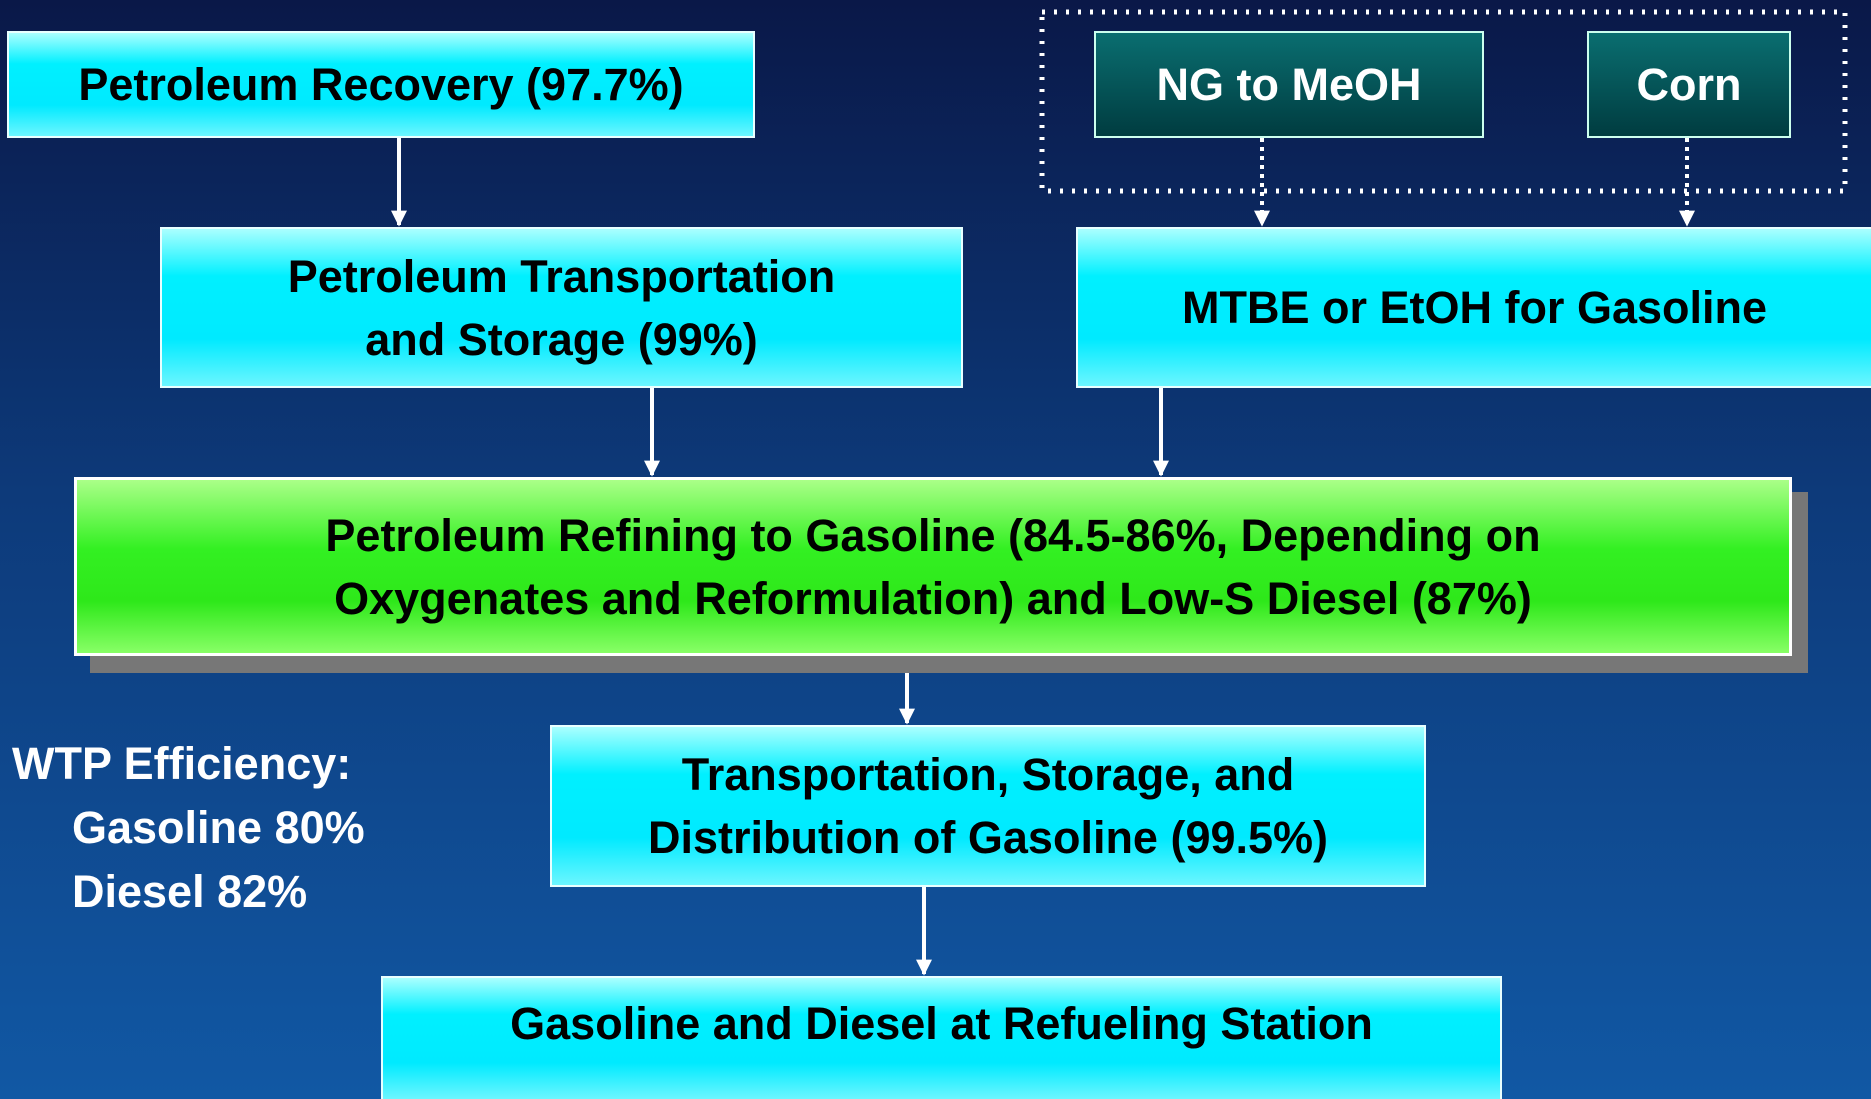 This screenshot has width=1871, height=1099. I want to click on node-label: MTBE or EtOH for Gasoline, so click(1474, 307).